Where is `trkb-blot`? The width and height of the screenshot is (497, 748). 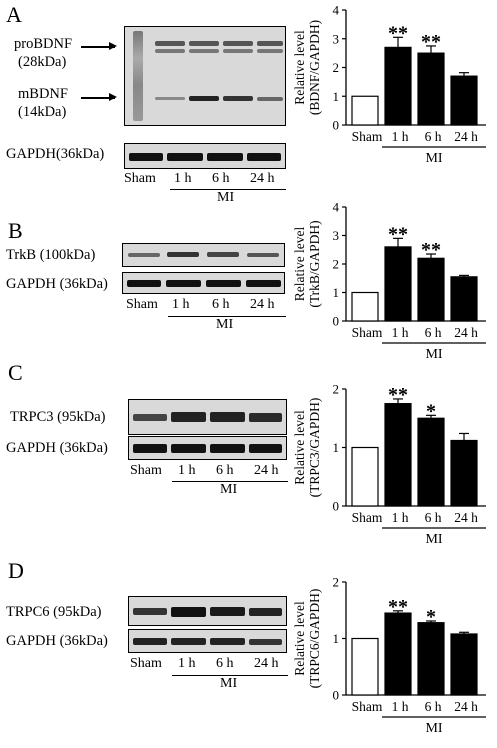
trkb-blot is located at coordinates (203, 255).